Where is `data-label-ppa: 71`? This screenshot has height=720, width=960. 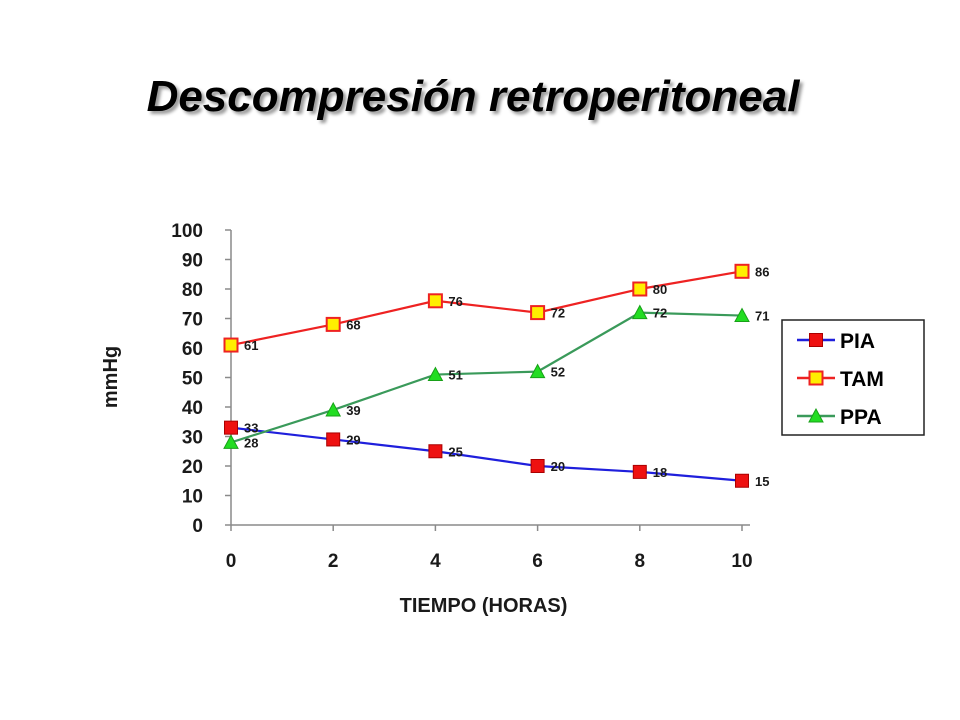 data-label-ppa: 71 is located at coordinates (762, 316).